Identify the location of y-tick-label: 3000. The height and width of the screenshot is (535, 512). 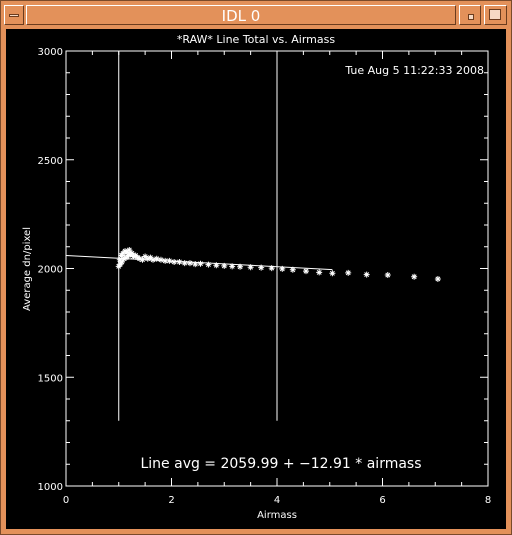
(50, 52).